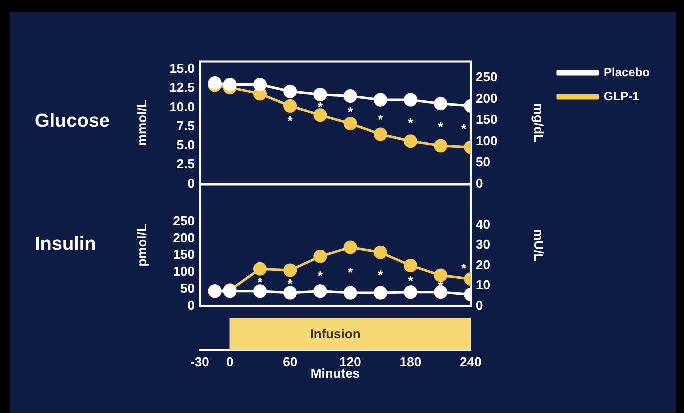 This screenshot has height=413, width=684. I want to click on y2-tick-label: 30, so click(483, 244).